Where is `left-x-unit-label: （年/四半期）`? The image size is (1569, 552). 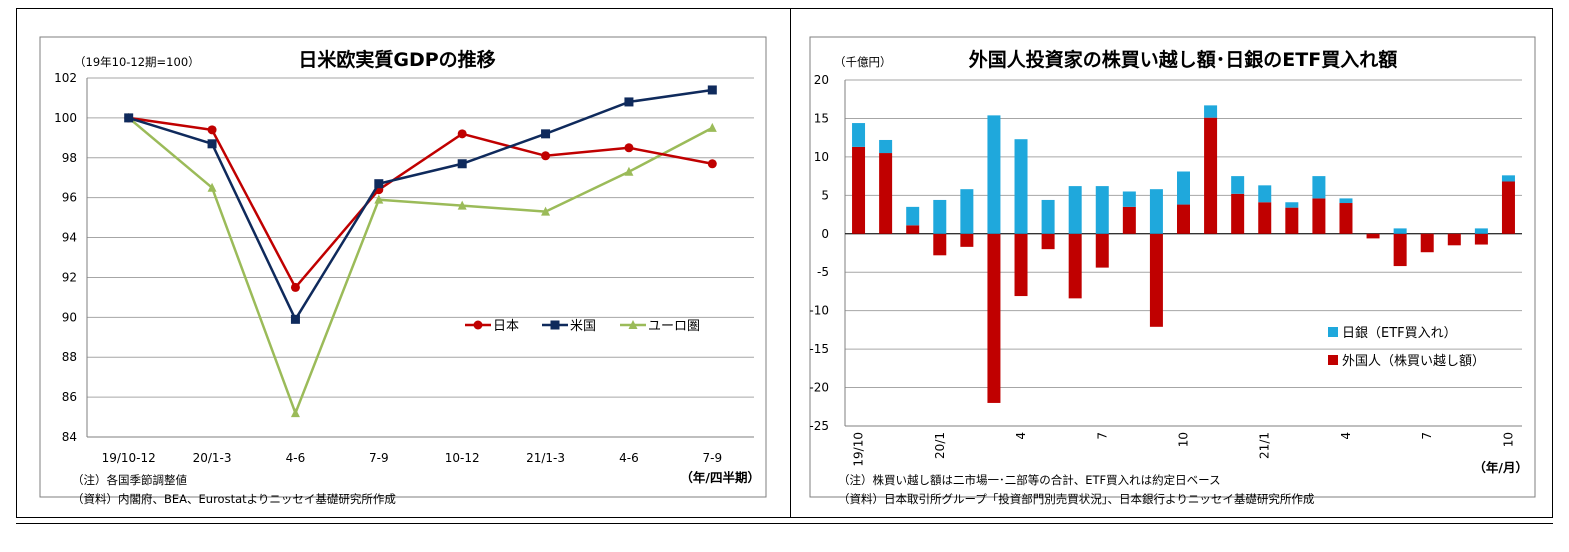 left-x-unit-label: （年/四半期） is located at coordinates (720, 477).